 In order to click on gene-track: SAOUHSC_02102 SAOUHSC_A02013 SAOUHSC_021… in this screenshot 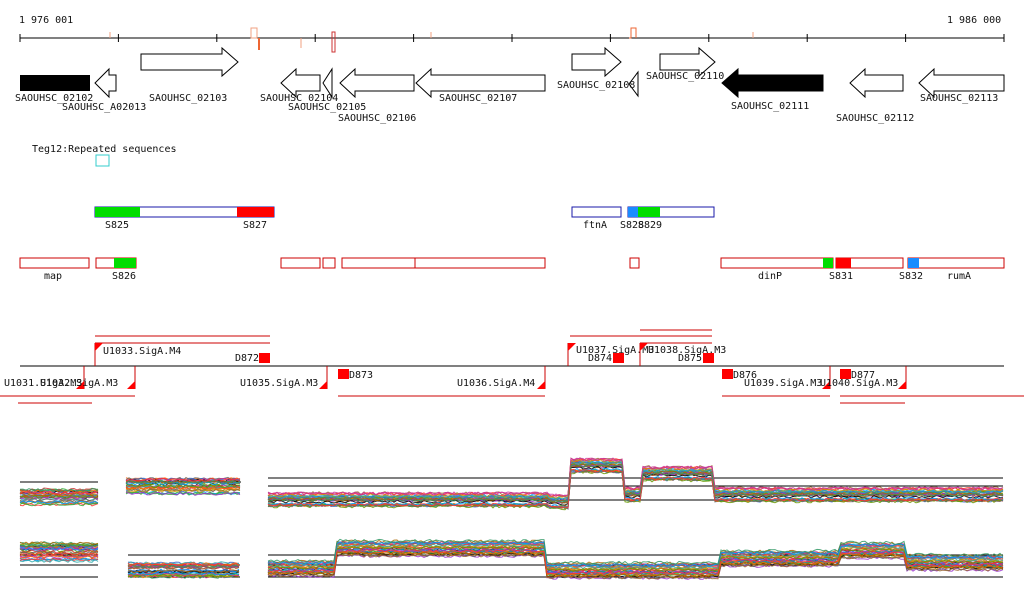, I will do `click(510, 85)`.